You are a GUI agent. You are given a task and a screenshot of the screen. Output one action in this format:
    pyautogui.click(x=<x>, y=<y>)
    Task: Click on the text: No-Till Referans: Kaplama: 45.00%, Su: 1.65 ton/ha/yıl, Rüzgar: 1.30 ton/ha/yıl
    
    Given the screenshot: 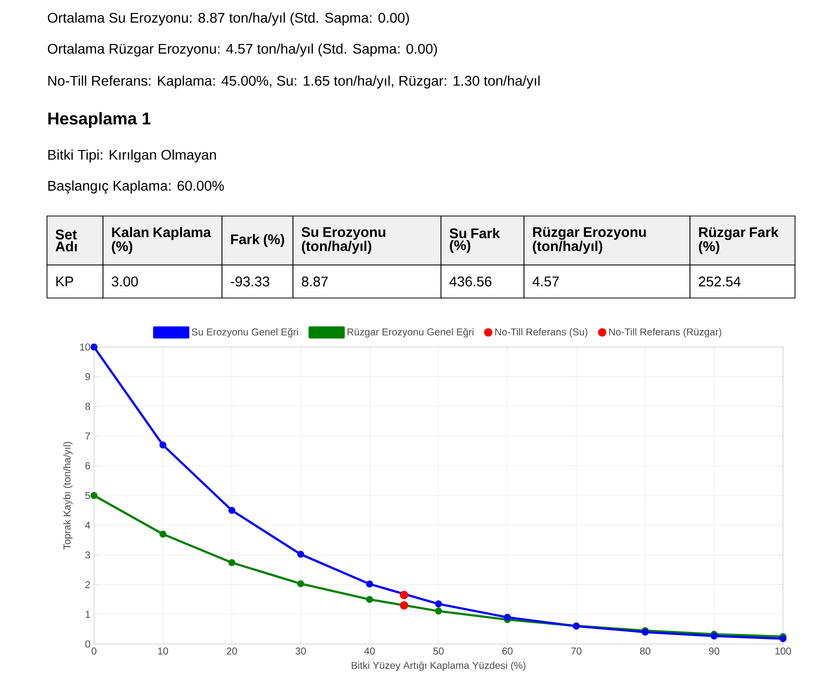 What is the action you would take?
    pyautogui.click(x=294, y=82)
    